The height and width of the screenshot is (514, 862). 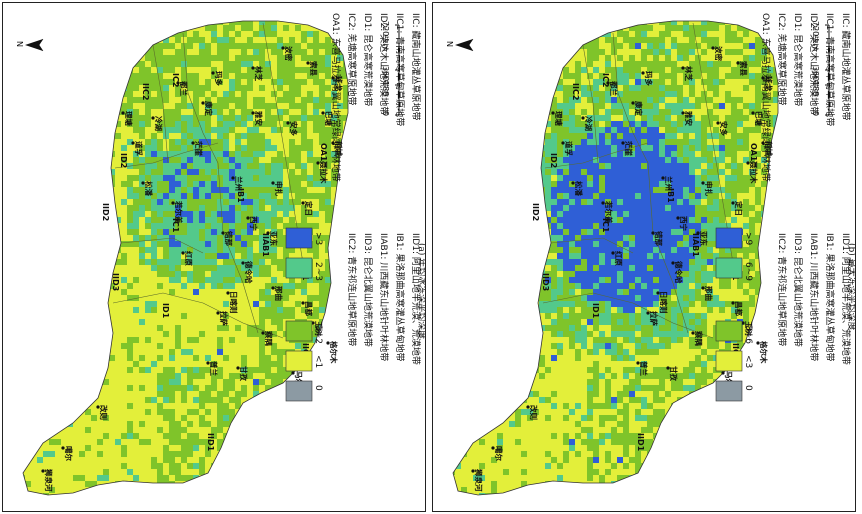 I want to click on place-label: 错那, so click(x=229, y=238).